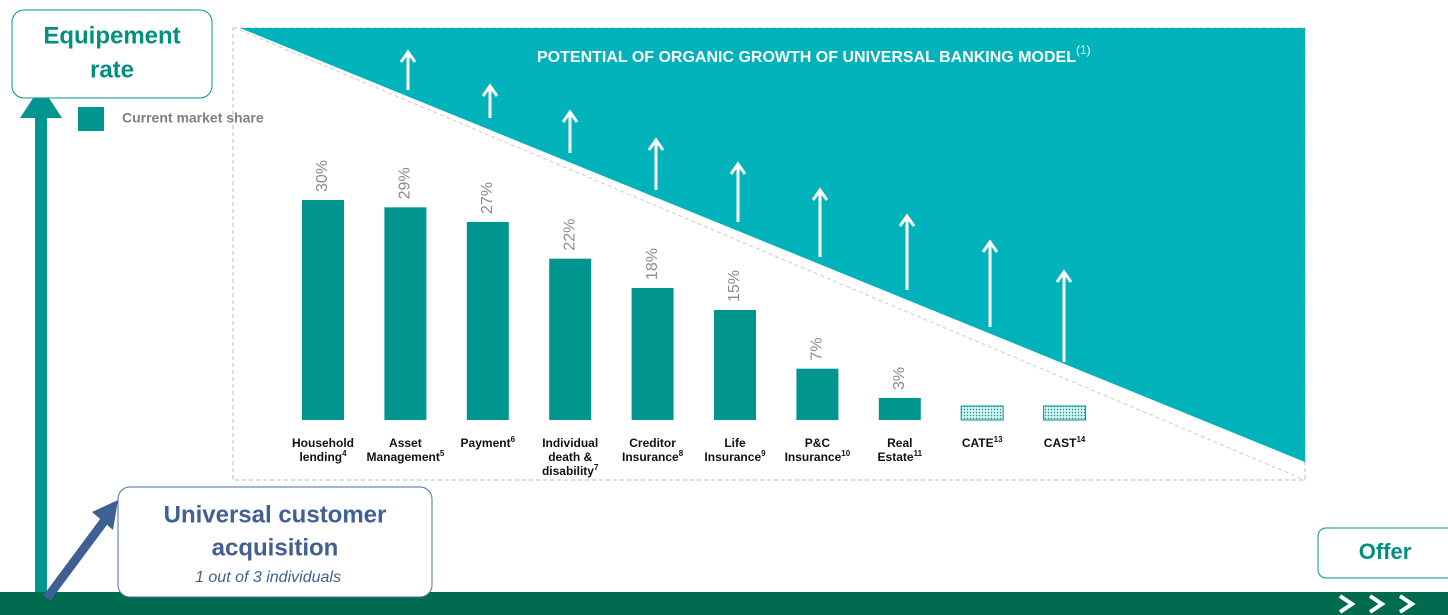  I want to click on category-label: Real Estate11, so click(900, 450).